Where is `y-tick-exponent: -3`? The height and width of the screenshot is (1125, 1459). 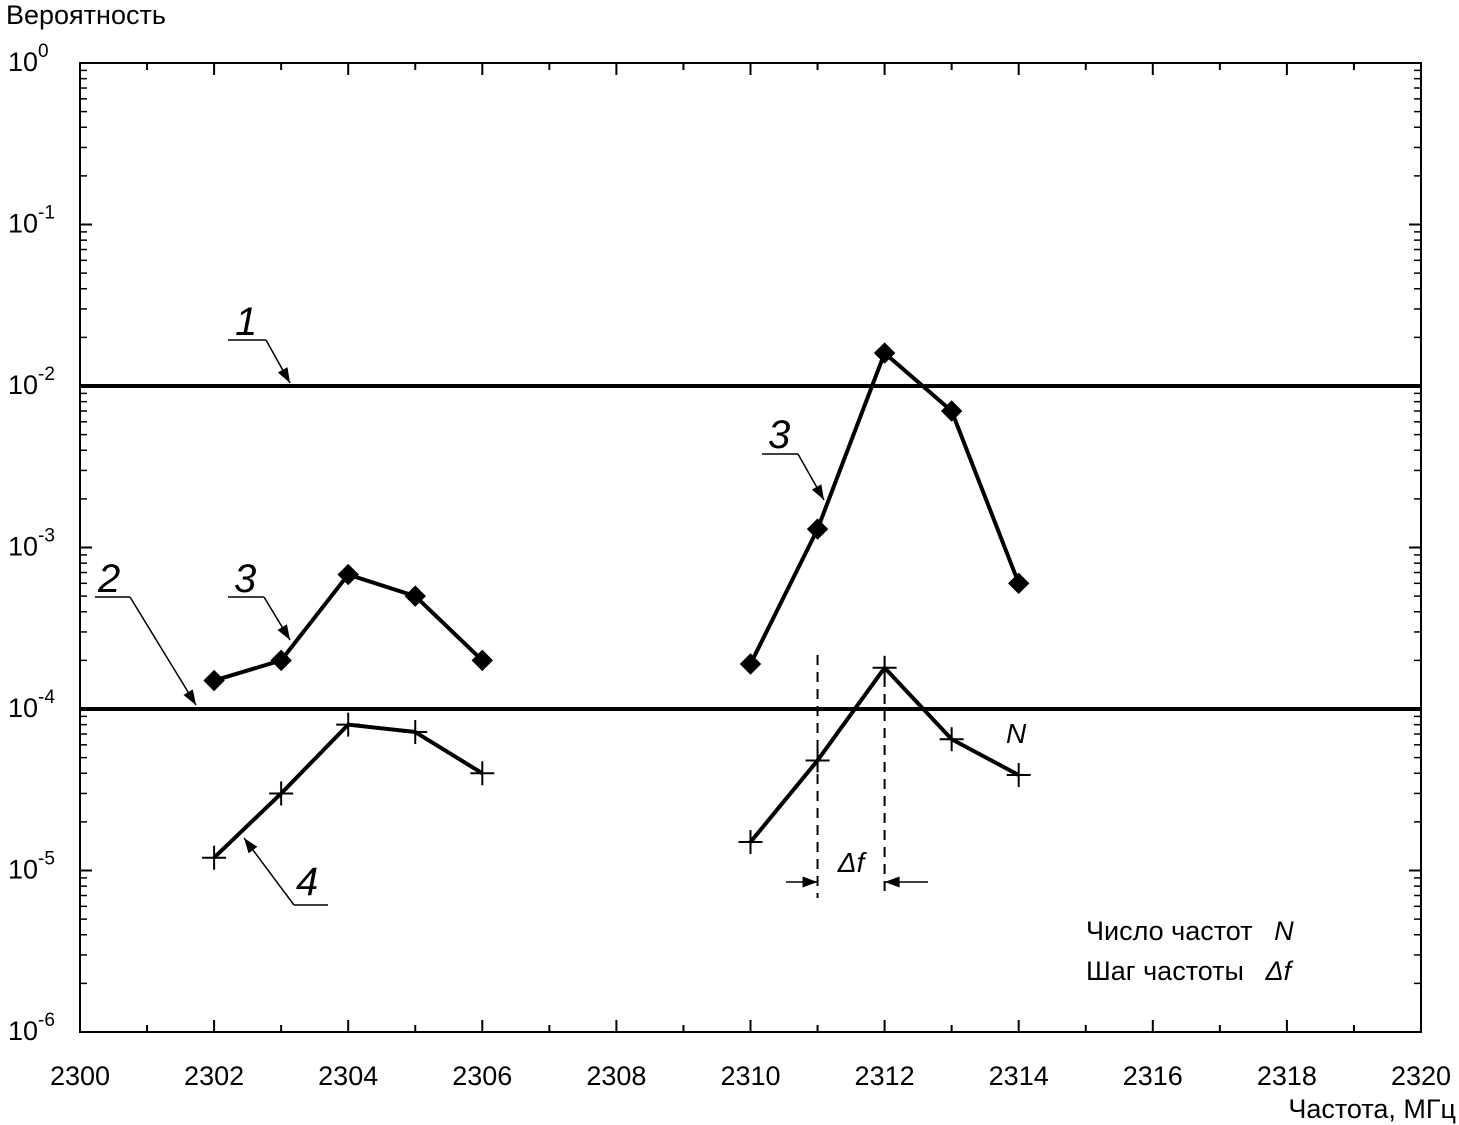 y-tick-exponent: -3 is located at coordinates (46, 536).